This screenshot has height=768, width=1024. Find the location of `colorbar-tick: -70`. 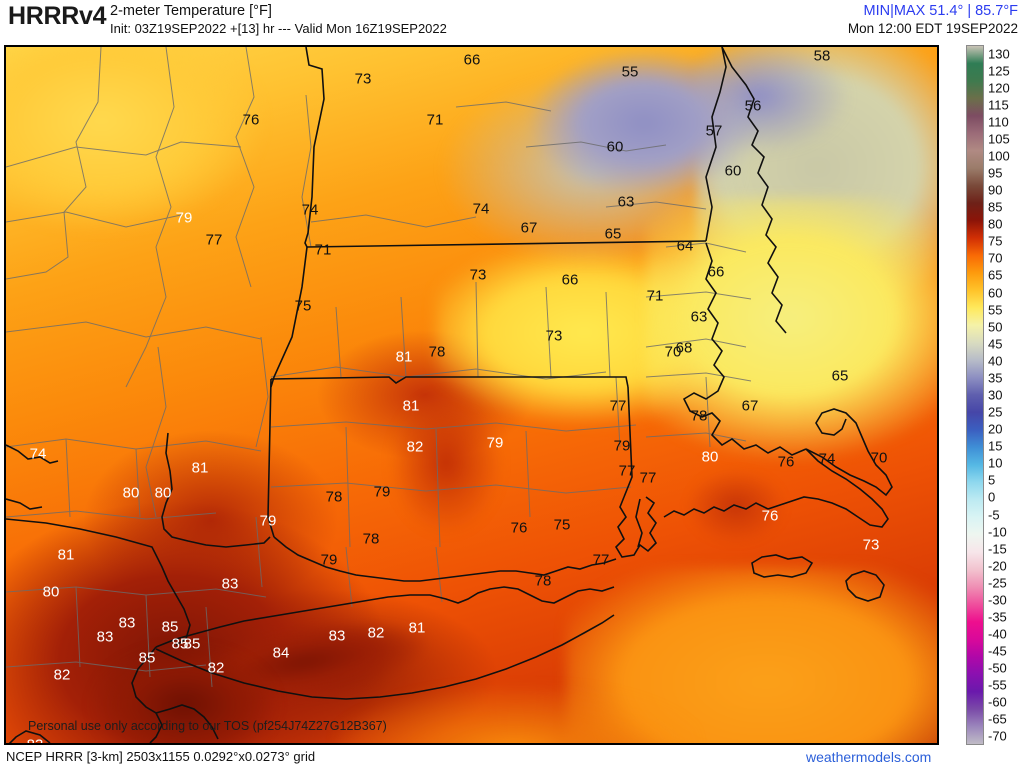

colorbar-tick: -70 is located at coordinates (997, 736).